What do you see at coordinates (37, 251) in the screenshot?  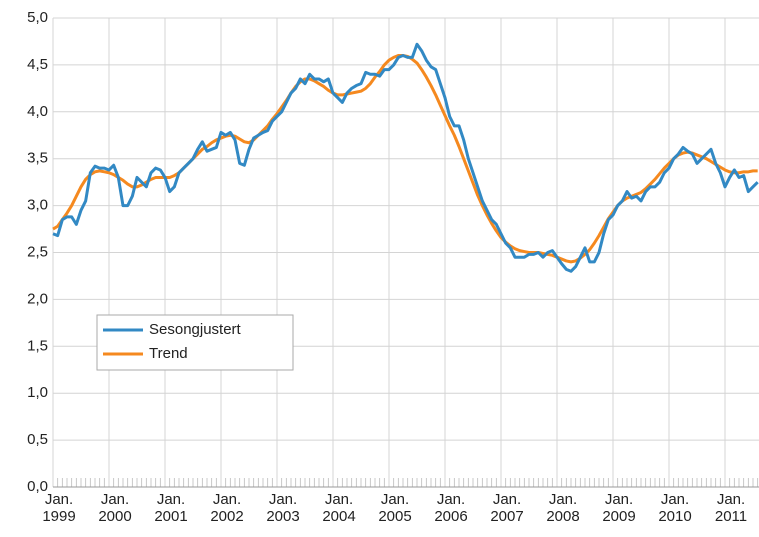 I see `y-tick-label: 2,5` at bounding box center [37, 251].